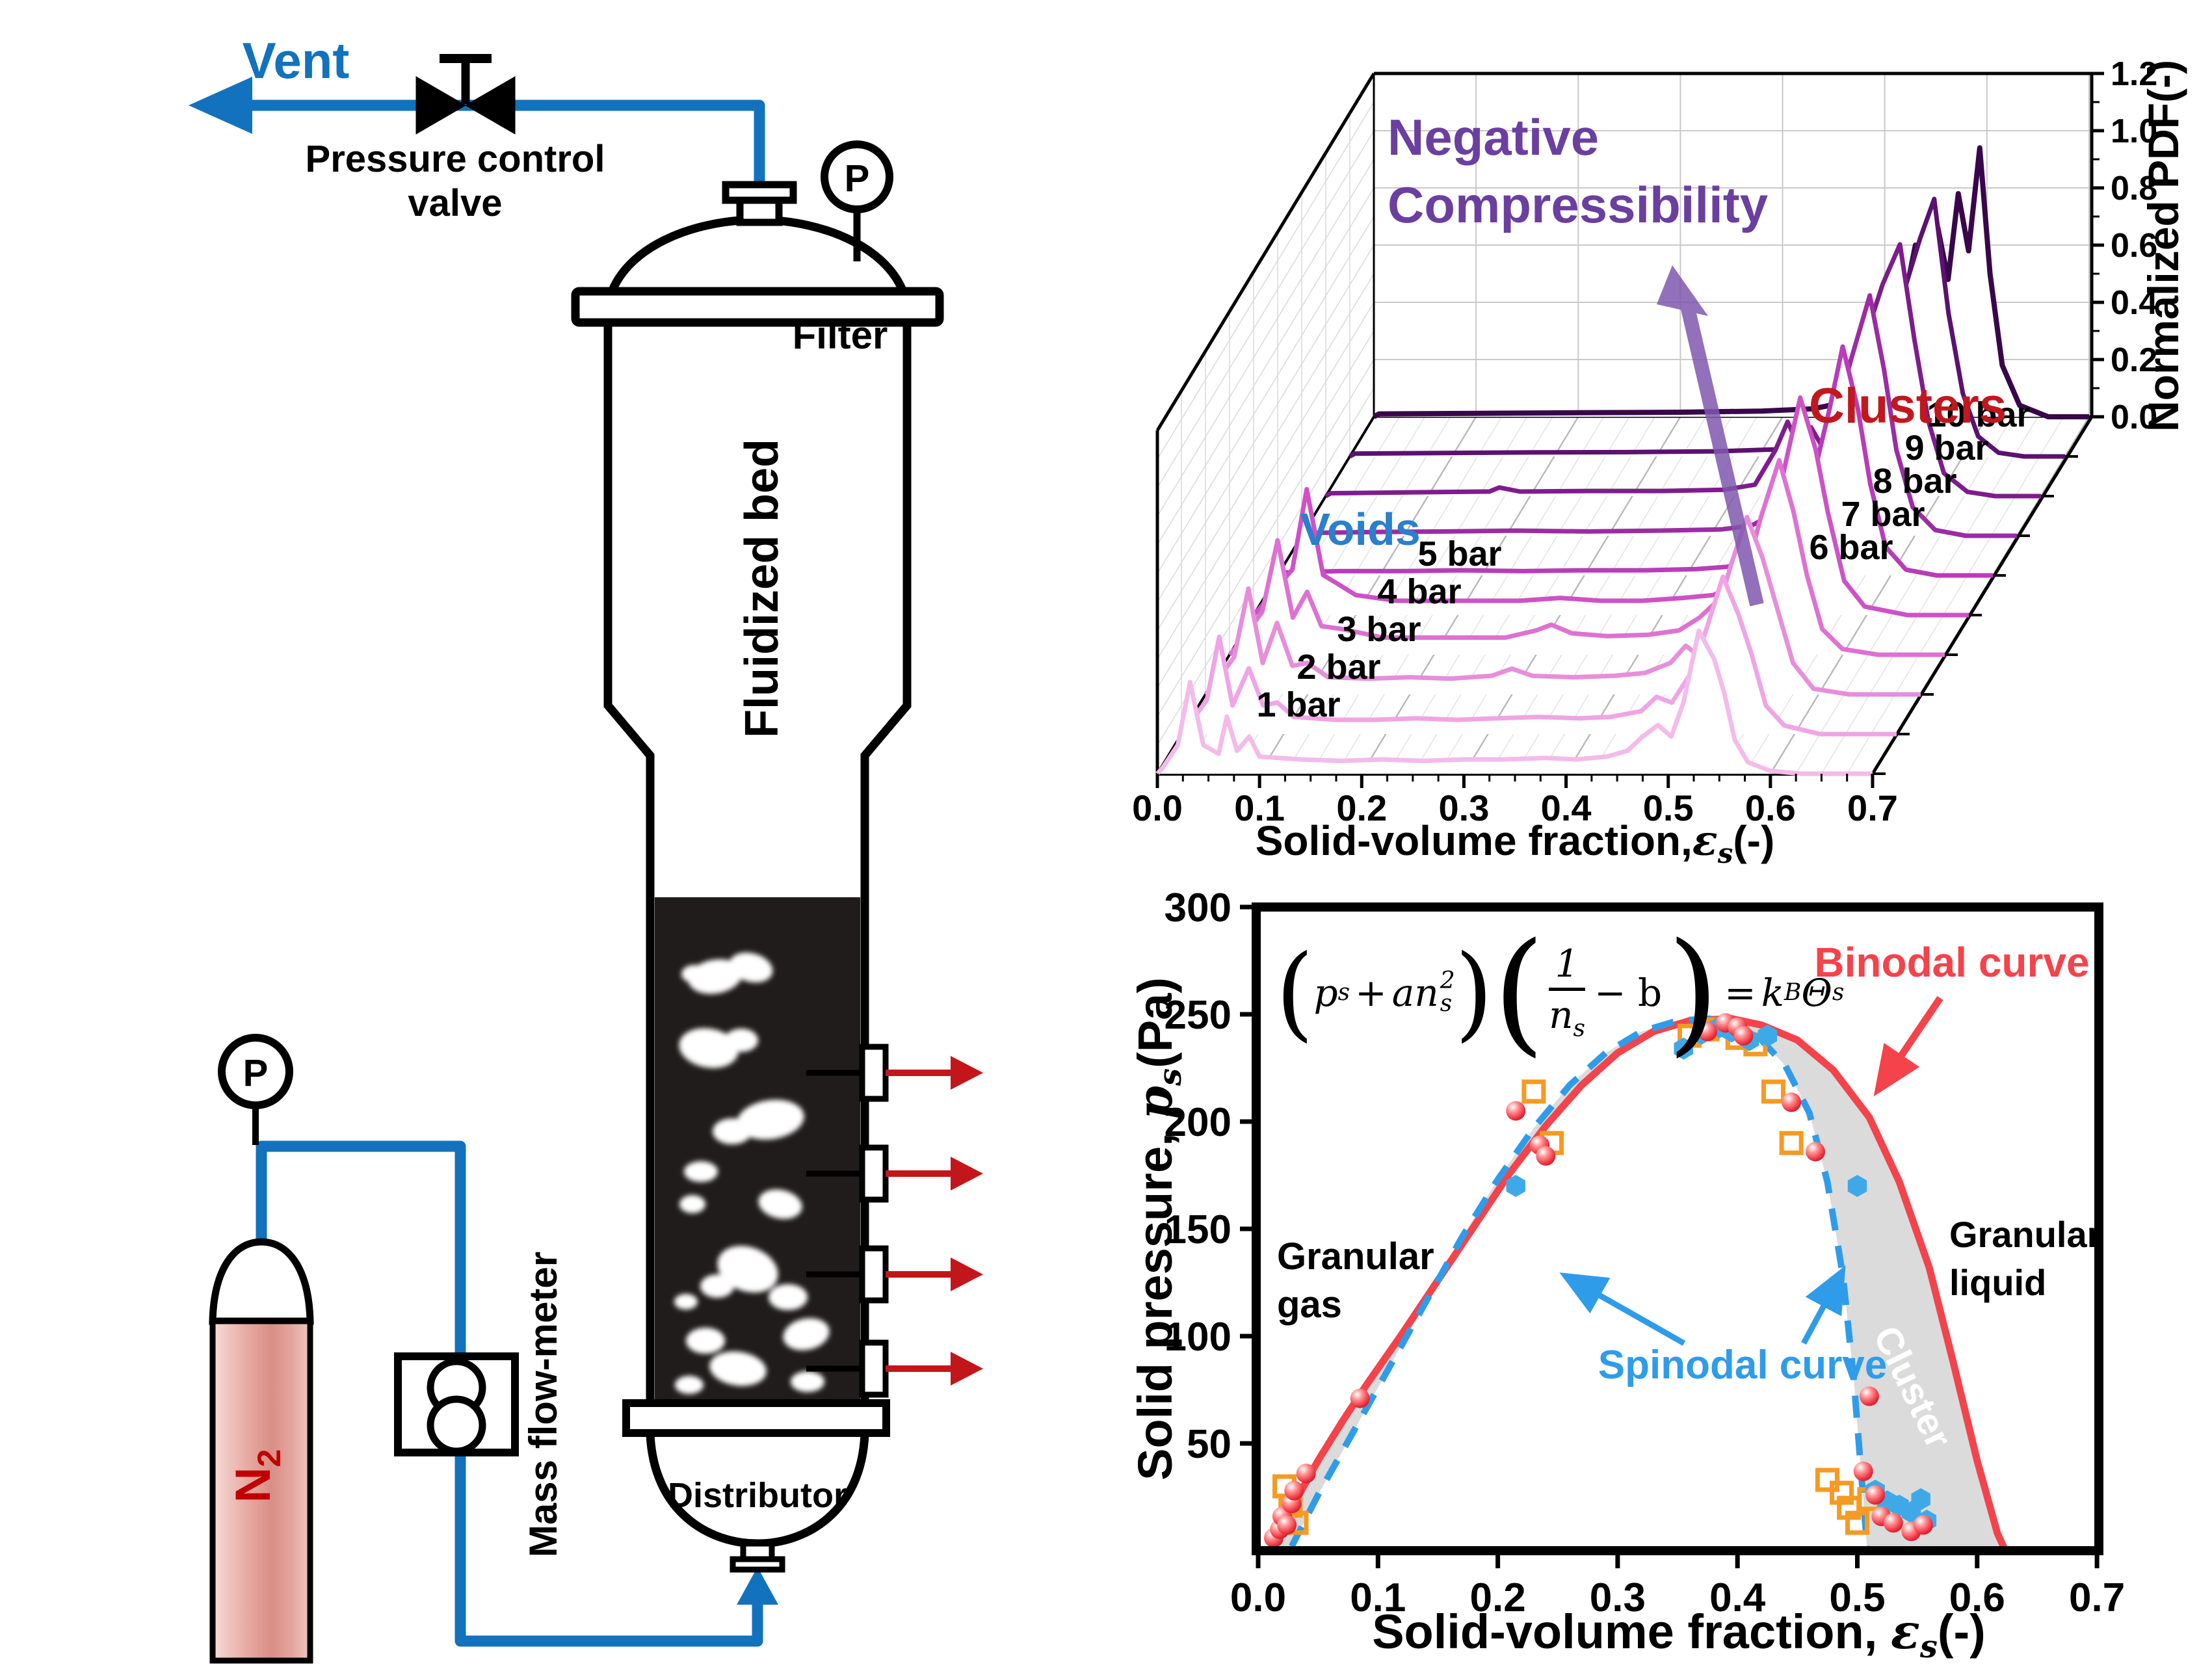  Describe the element at coordinates (1883, 514) in the screenshot. I see `bar-label-7: 7 bar` at that location.